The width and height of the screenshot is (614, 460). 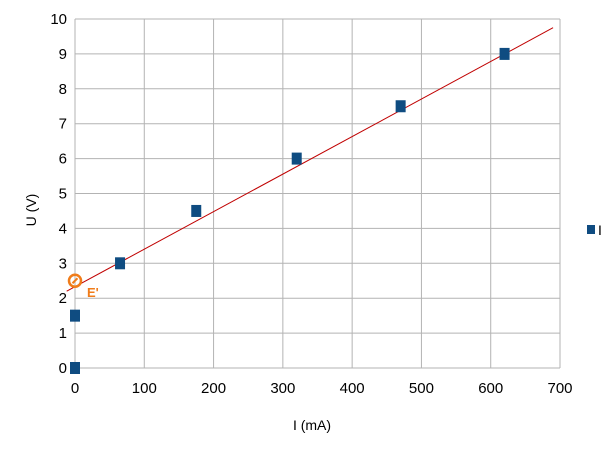 What do you see at coordinates (63, 54) in the screenshot?
I see `y-tick-label: 9` at bounding box center [63, 54].